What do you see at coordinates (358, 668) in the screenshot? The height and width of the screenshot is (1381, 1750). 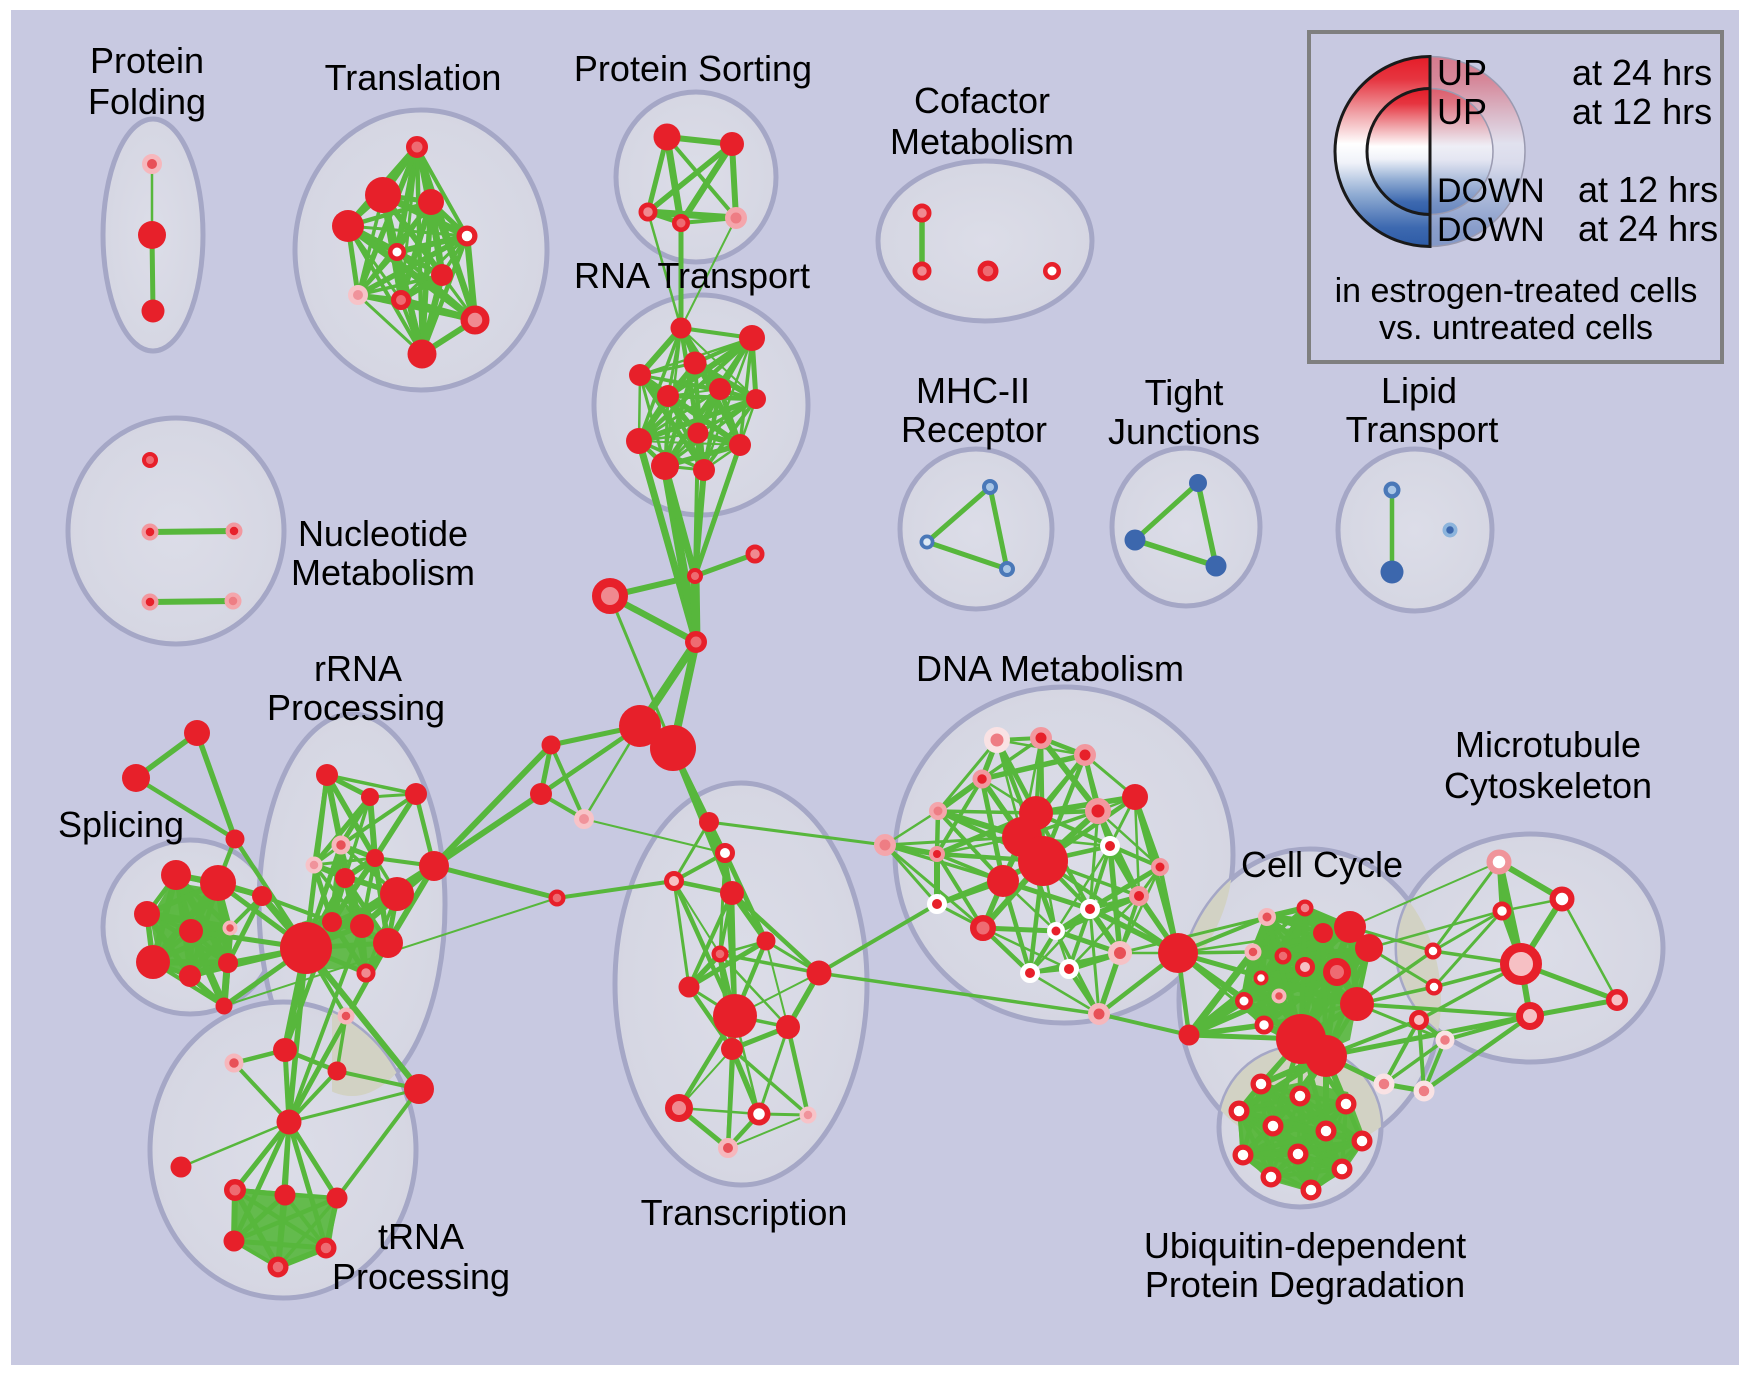 I see `svg-text: rRNA` at bounding box center [358, 668].